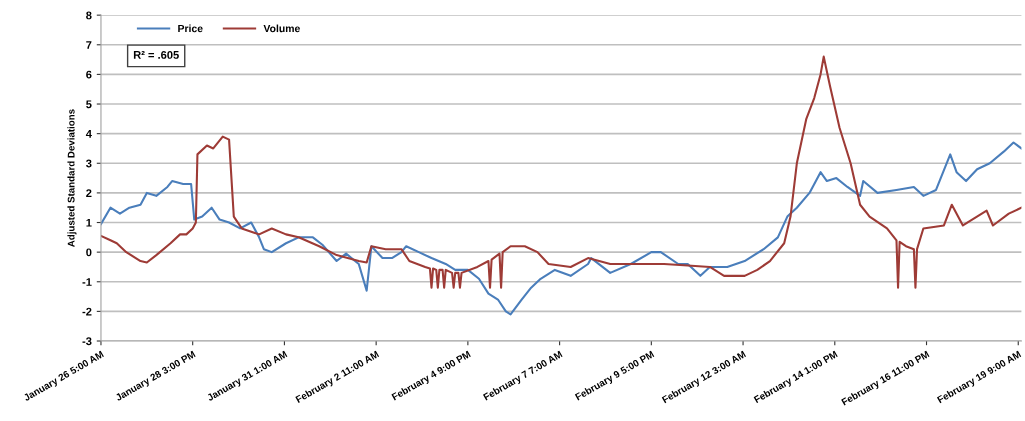  Describe the element at coordinates (89, 163) in the screenshot. I see `y-tick-label: 3` at that location.